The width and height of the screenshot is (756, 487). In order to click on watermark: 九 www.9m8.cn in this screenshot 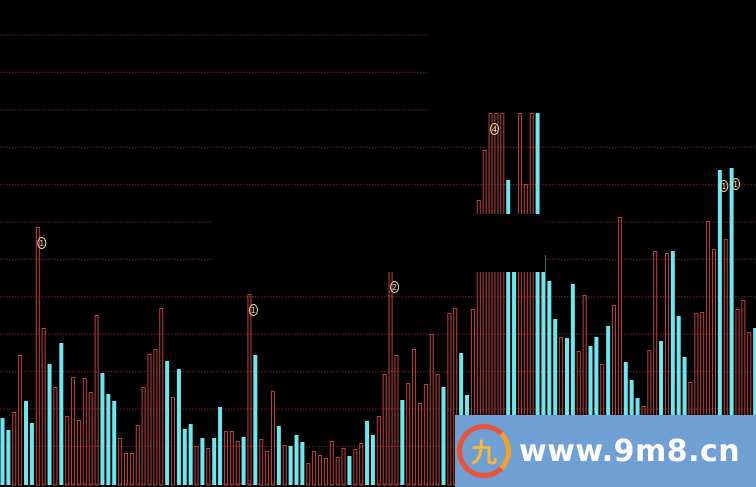, I will do `click(605, 451)`.